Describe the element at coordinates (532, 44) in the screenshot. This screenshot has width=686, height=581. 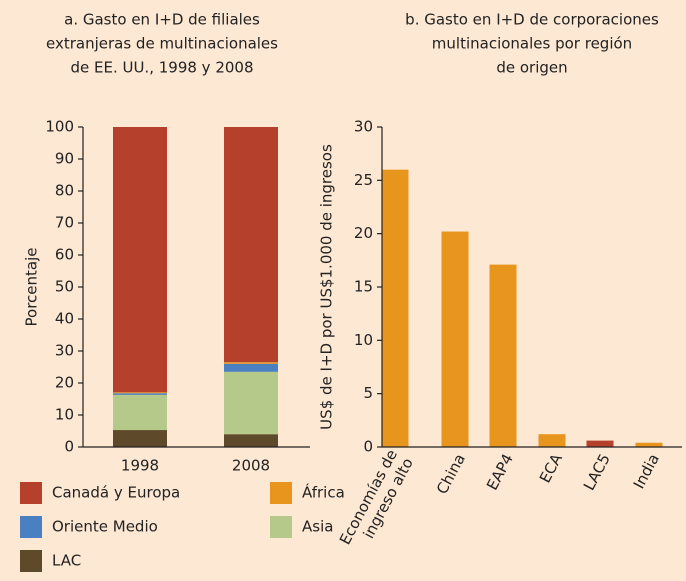
I see `chart-title: multinacionales por región` at that location.